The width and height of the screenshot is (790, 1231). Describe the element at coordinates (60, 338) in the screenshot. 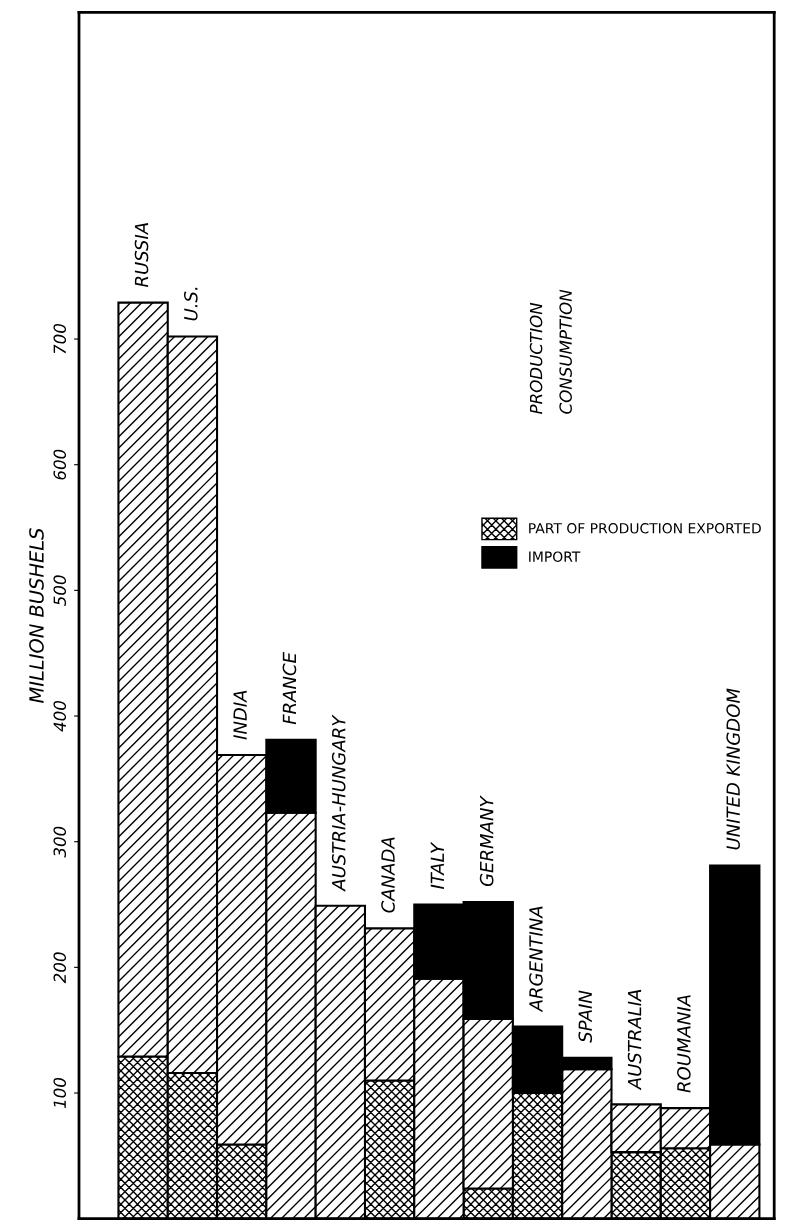

I see `y-tick-label: 700` at that location.